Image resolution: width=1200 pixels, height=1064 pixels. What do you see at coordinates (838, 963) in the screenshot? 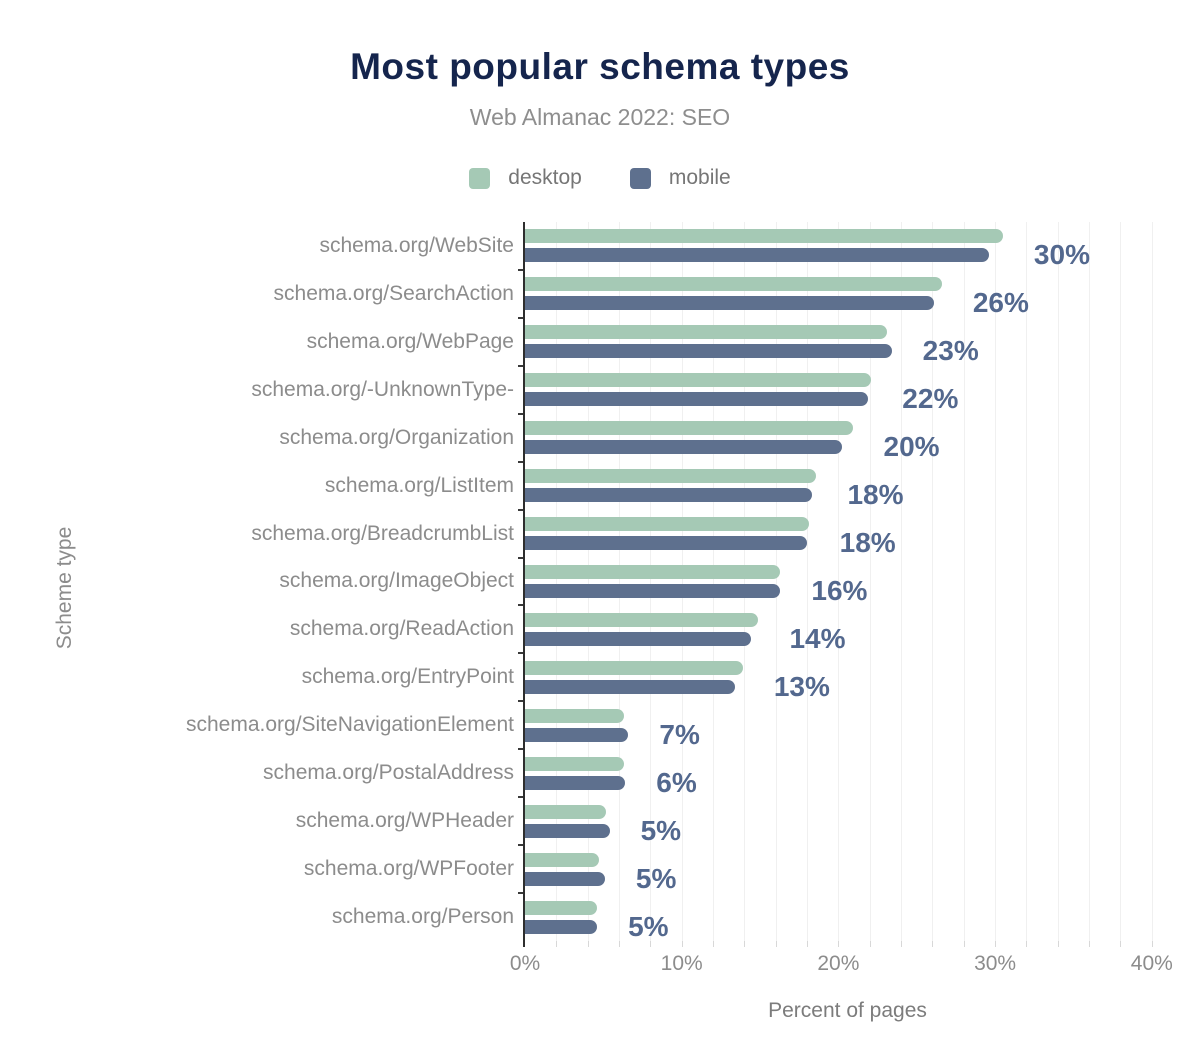
I see `x-tick-label: 20%` at bounding box center [838, 963].